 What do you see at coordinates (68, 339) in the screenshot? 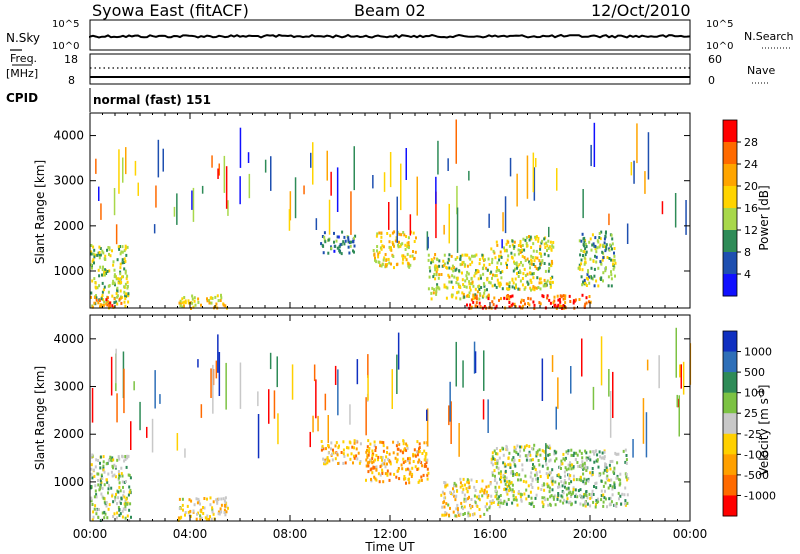
I see `ytick-label: 4000` at bounding box center [68, 339].